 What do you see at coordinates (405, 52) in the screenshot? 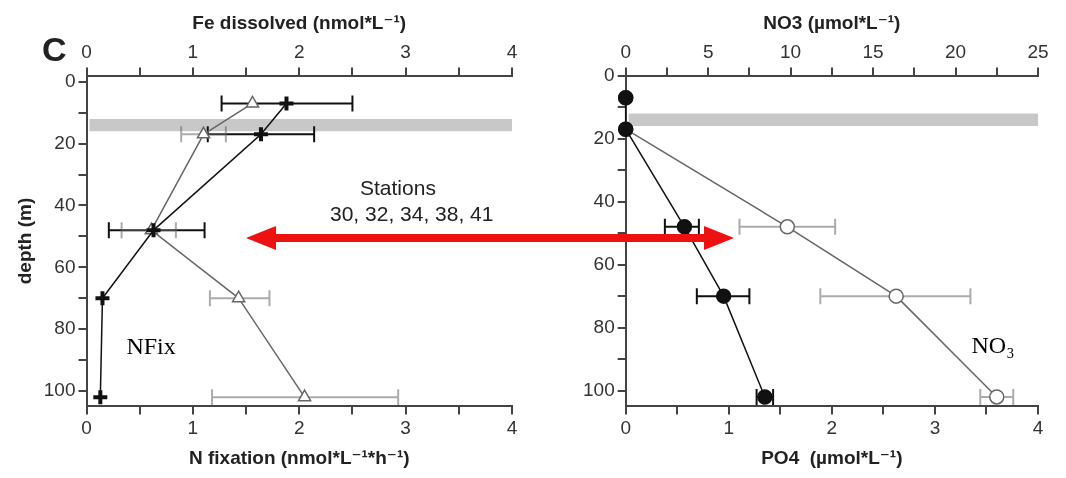
I see `x2-tick-label: 3` at bounding box center [405, 52].